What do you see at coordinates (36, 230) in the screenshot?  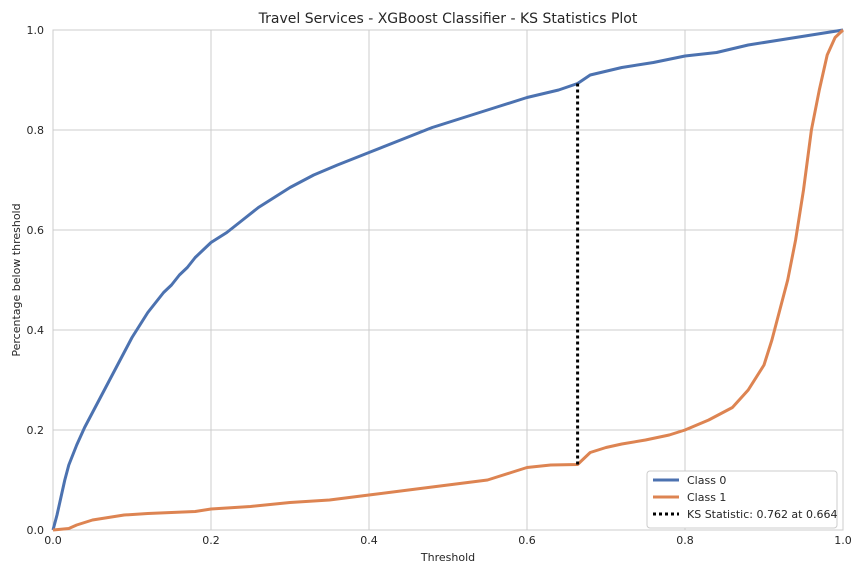 I see `y-tick-label: 0.6` at bounding box center [36, 230].